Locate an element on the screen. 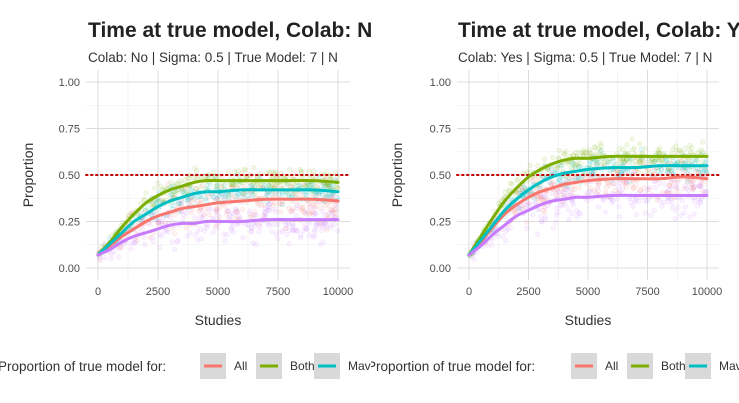 The width and height of the screenshot is (739, 403). legend-label: Both is located at coordinates (673, 366).